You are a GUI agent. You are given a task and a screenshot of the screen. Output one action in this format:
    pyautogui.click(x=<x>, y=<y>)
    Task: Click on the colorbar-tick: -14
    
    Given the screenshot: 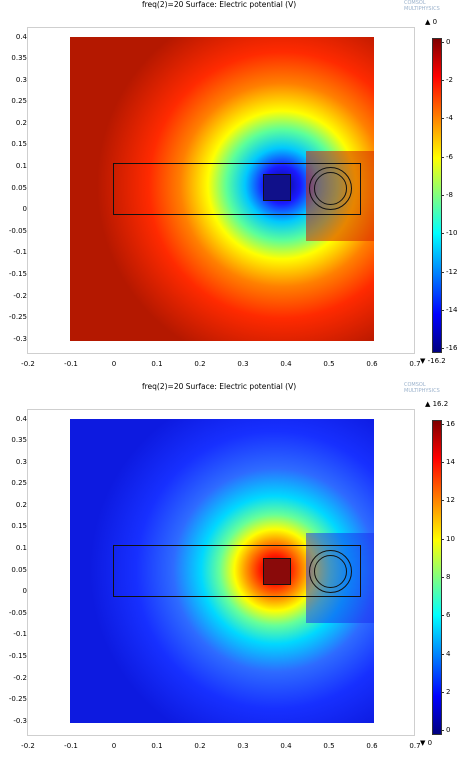 What is the action you would take?
    pyautogui.click(x=452, y=310)
    